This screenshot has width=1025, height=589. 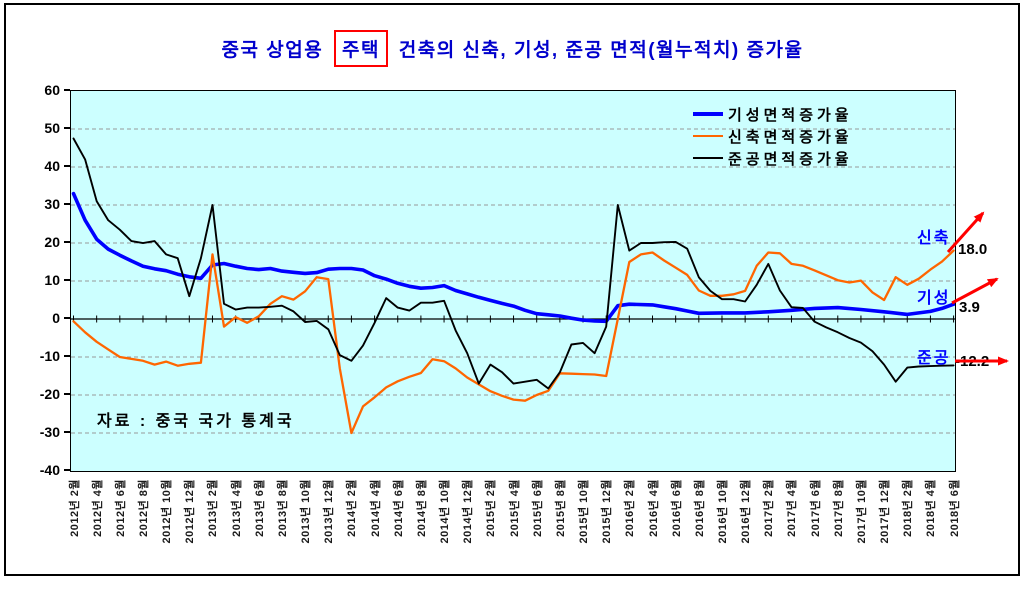 I want to click on x-axis-label: 2017년 4월, so click(x=792, y=508).